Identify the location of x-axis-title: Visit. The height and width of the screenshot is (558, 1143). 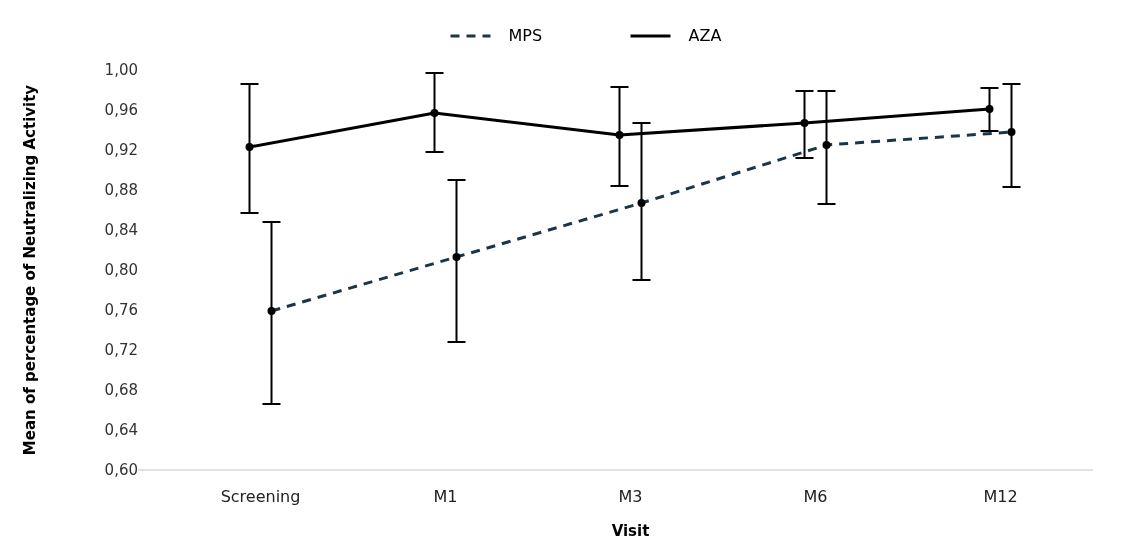
(630, 531).